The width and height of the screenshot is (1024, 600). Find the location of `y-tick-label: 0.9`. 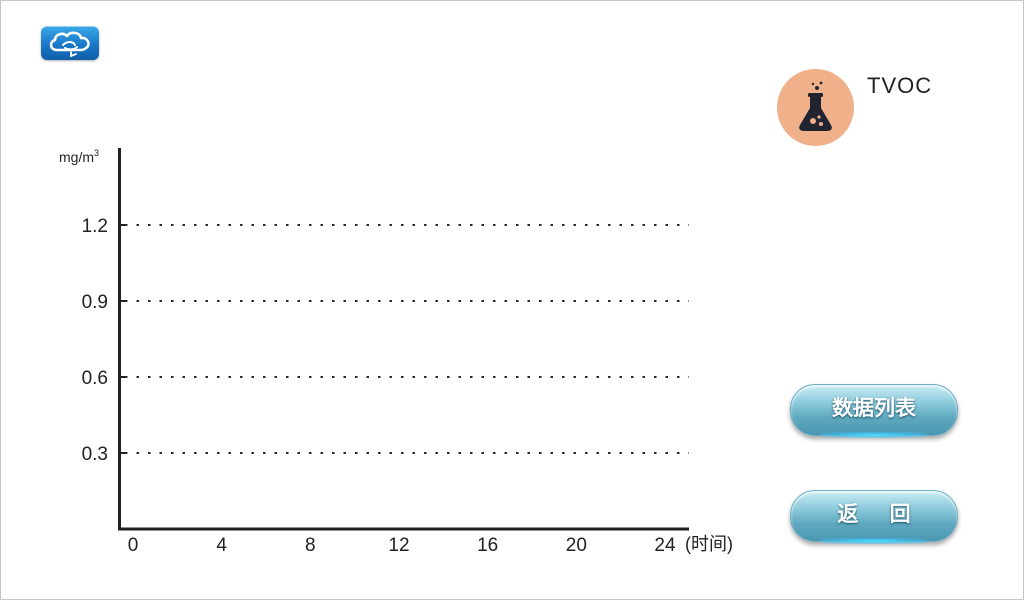

y-tick-label: 0.9 is located at coordinates (95, 302).